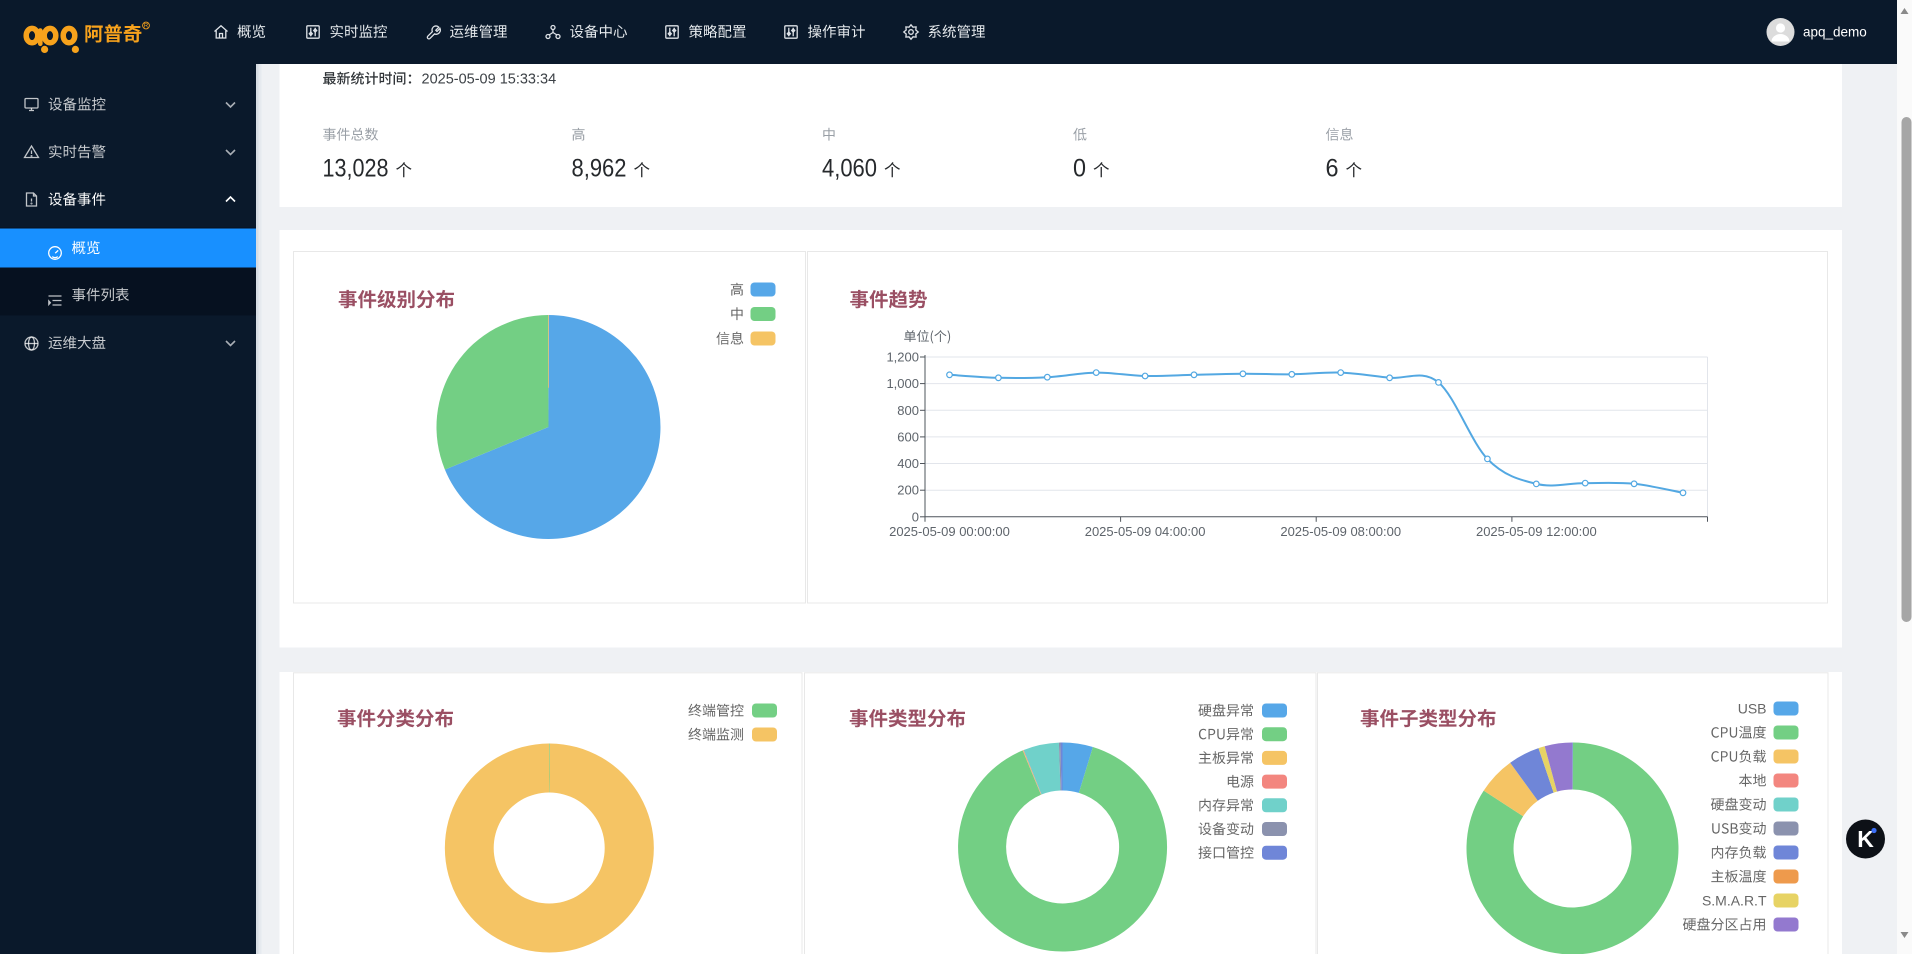 This screenshot has width=1912, height=954. What do you see at coordinates (146, 27) in the screenshot?
I see `svg-text: R` at bounding box center [146, 27].